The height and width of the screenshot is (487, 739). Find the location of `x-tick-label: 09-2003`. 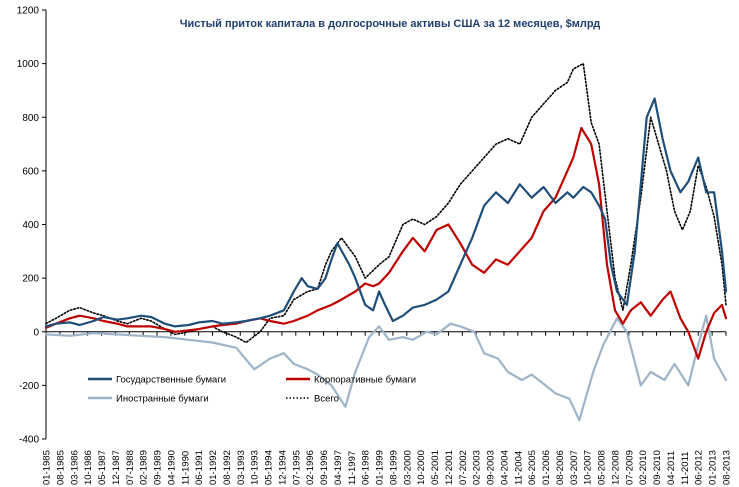

x-tick-label: 09-2003 is located at coordinates (491, 467).